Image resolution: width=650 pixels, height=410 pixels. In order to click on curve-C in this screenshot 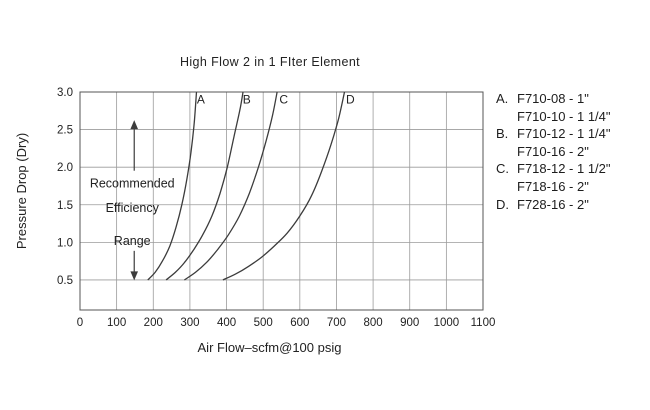, I will do `click(231, 186)`.